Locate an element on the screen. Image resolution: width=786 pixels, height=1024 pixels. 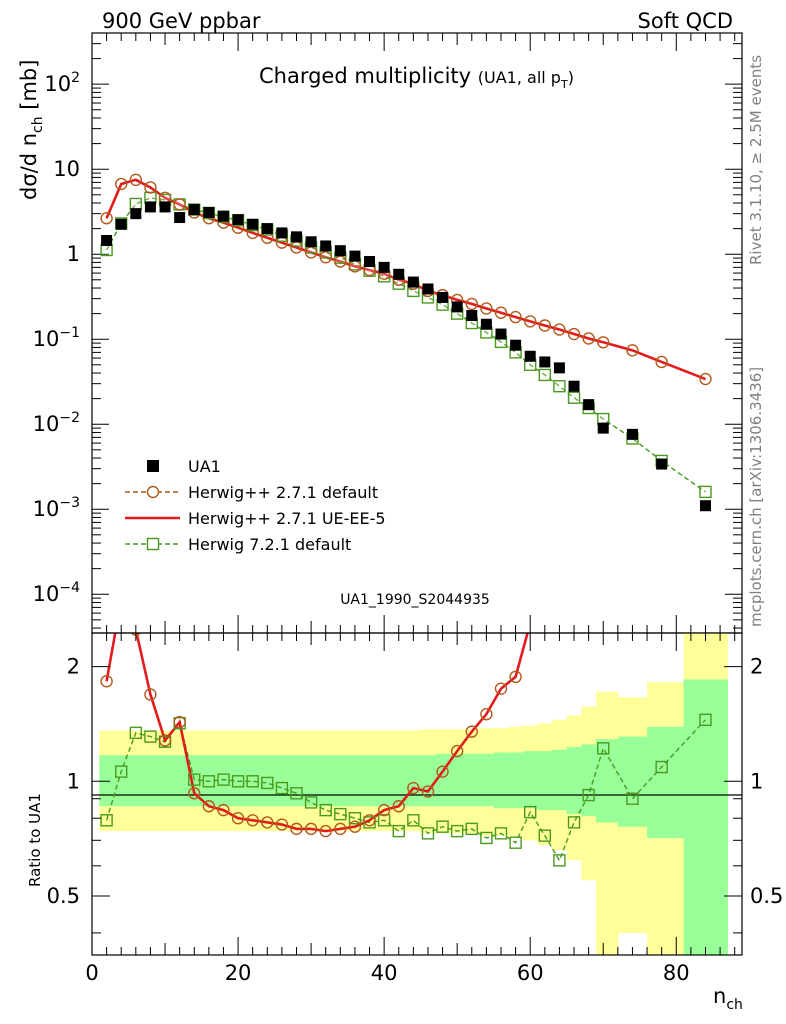
legend-marker-herwigpp-default is located at coordinates (153, 492).